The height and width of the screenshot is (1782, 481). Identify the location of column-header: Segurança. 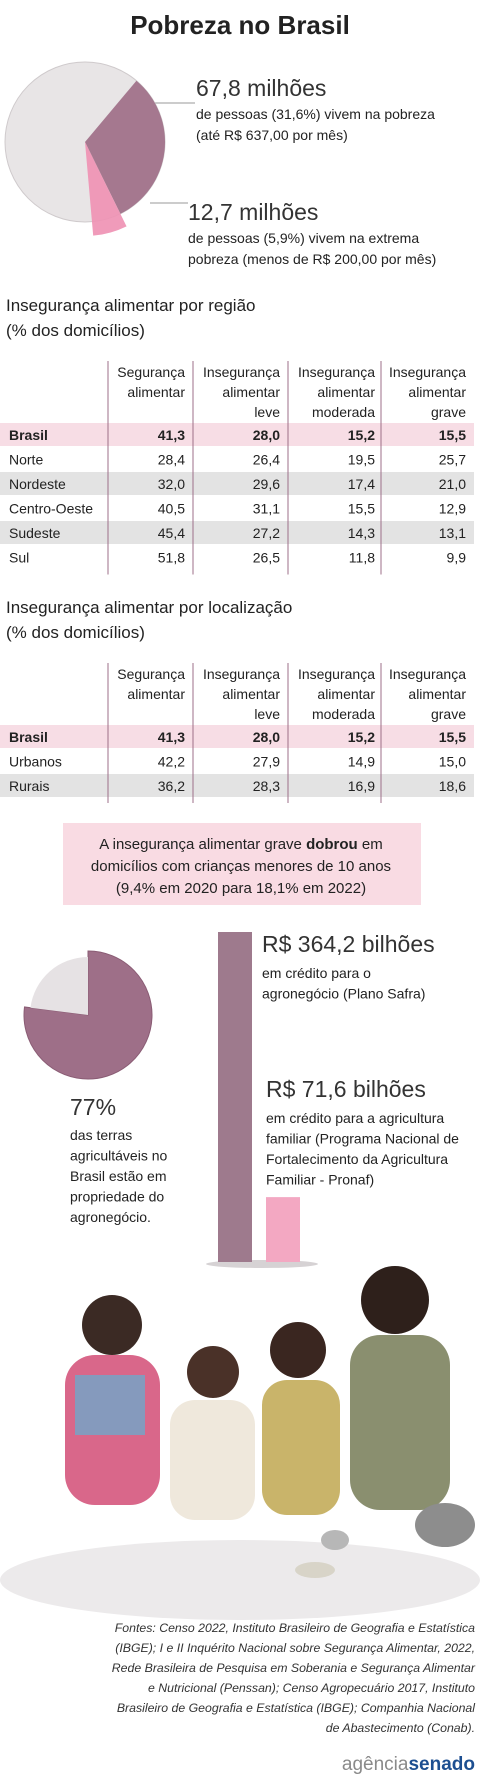
(151, 372).